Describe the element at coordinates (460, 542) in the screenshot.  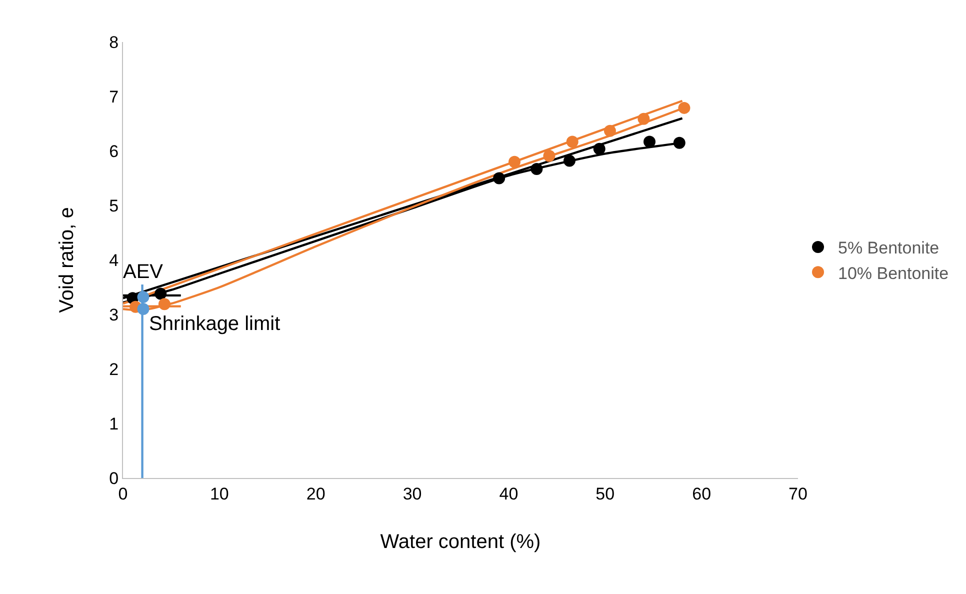
I see `x-axis-title: Water content (%)` at that location.